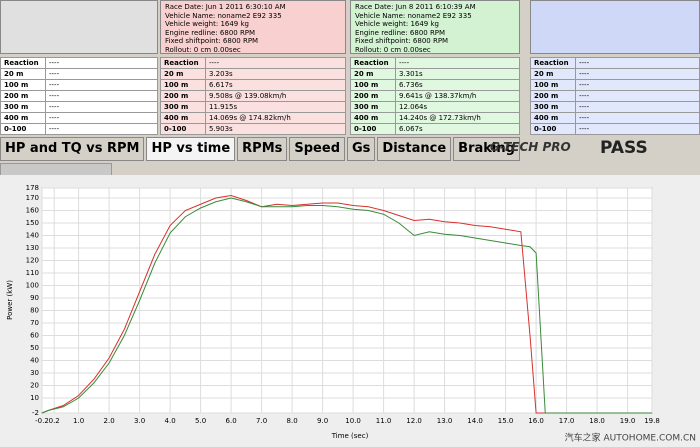  Describe the element at coordinates (536, 421) in the screenshot. I see `x-tick-label: 16.0` at that location.